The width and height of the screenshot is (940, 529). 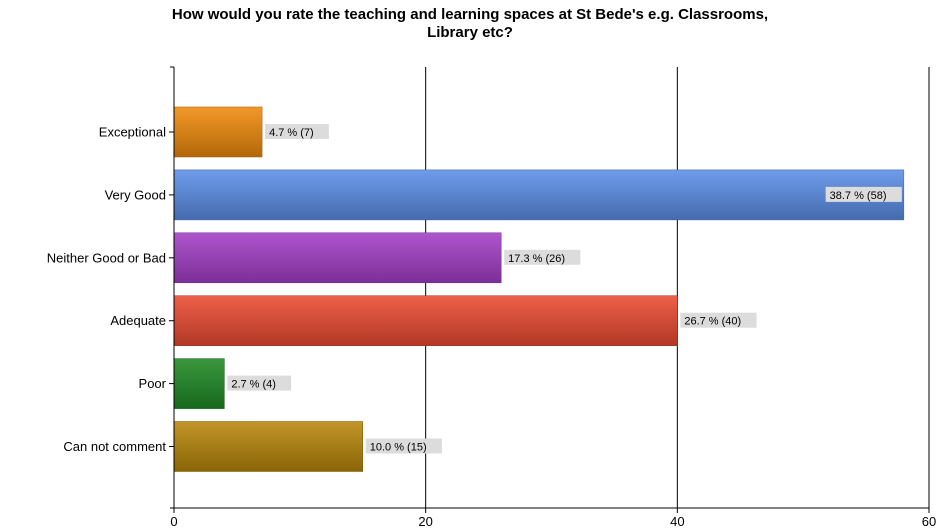 What do you see at coordinates (114, 446) in the screenshot?
I see `category-label: Can not comment` at bounding box center [114, 446].